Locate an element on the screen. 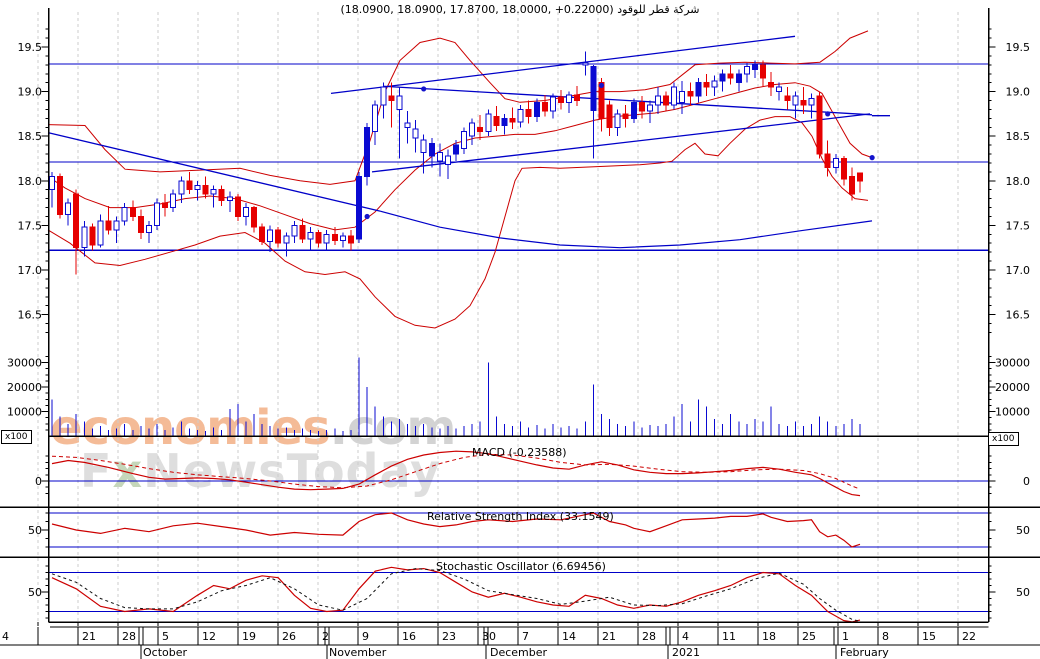  svg-text: 25 is located at coordinates (809, 636).